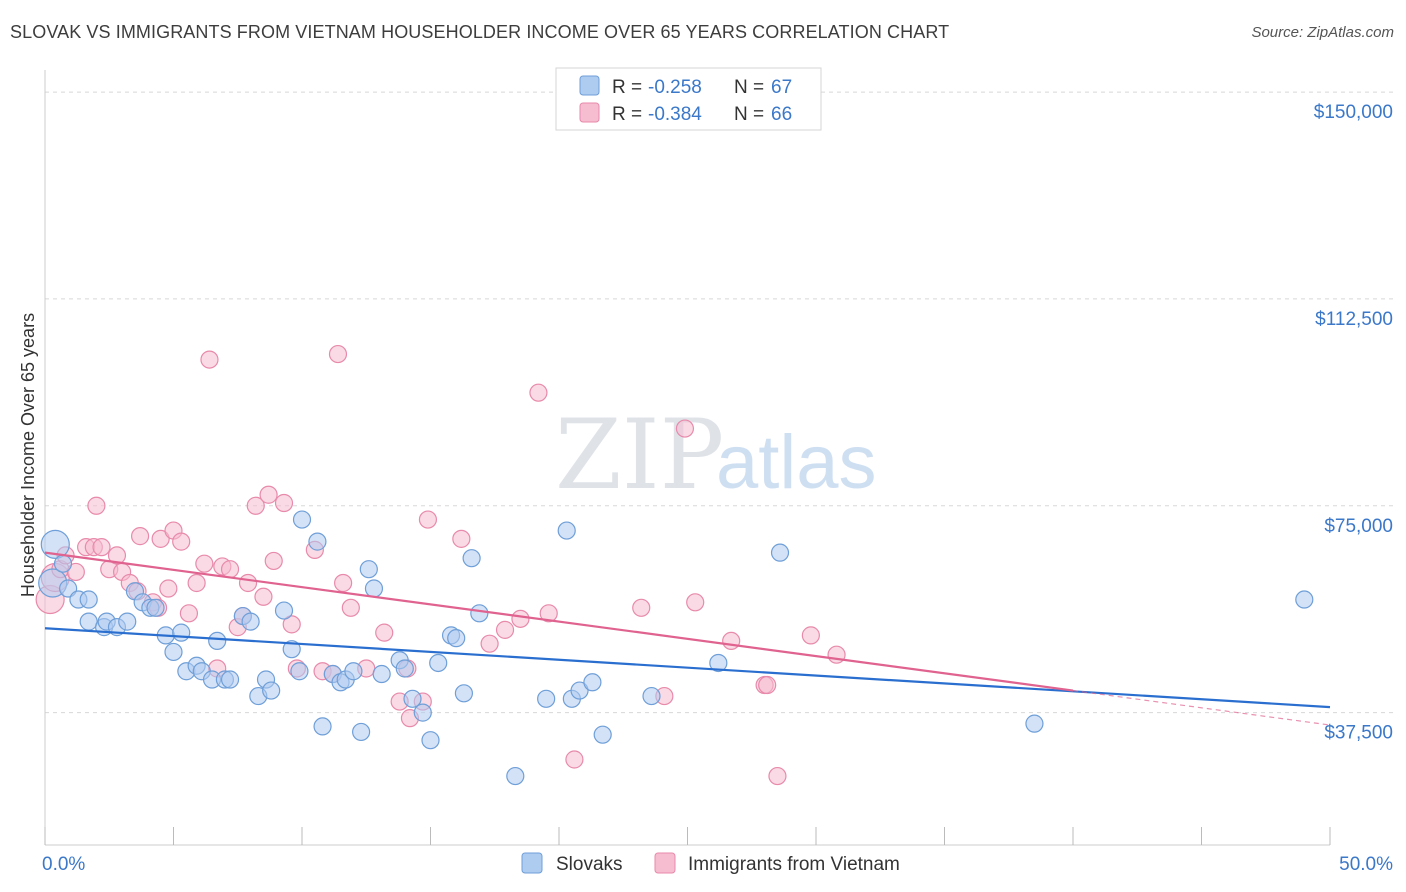  I want to click on bottom-legend-swatch-vietnam, so click(665, 863).